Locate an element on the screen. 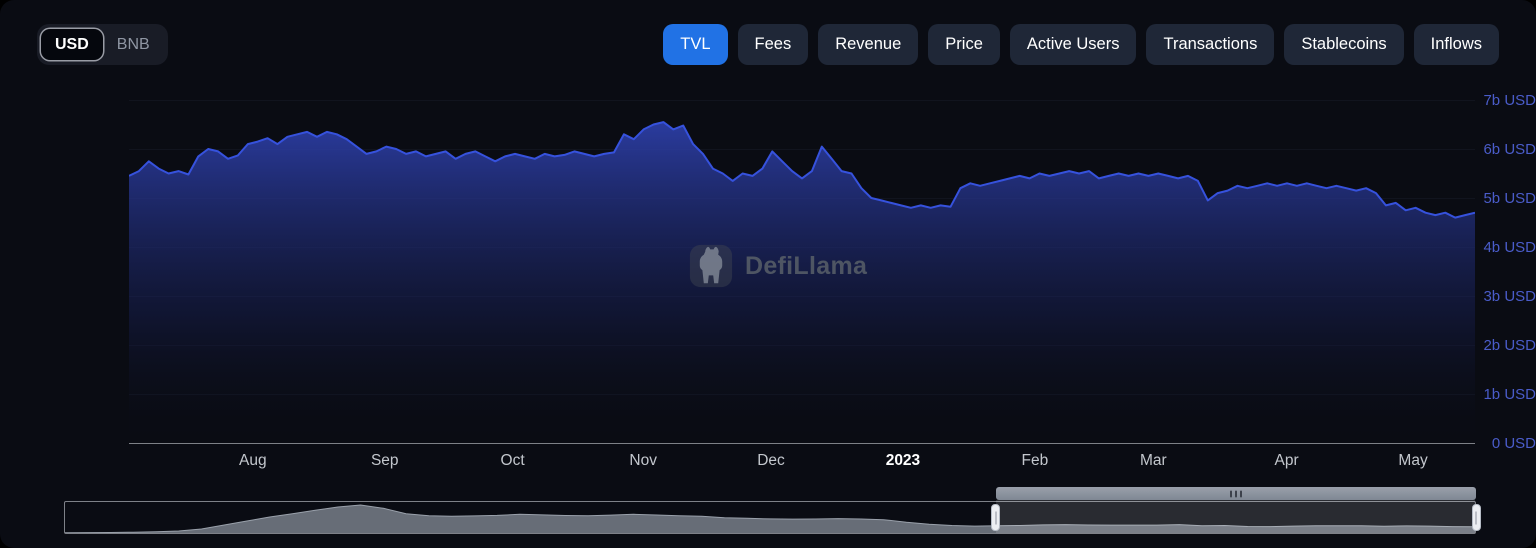 This screenshot has width=1536, height=548. tab-active-users: Active Users is located at coordinates (1073, 44).